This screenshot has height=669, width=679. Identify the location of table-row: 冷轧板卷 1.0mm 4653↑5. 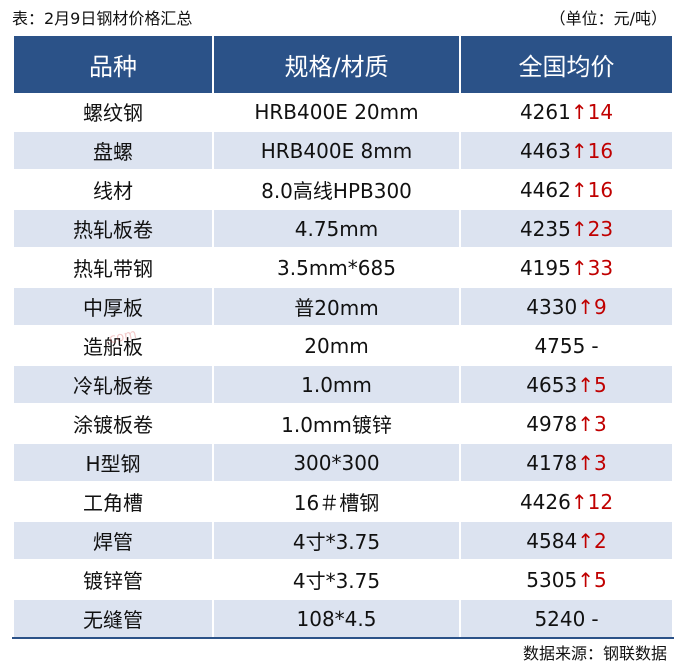
(343, 385).